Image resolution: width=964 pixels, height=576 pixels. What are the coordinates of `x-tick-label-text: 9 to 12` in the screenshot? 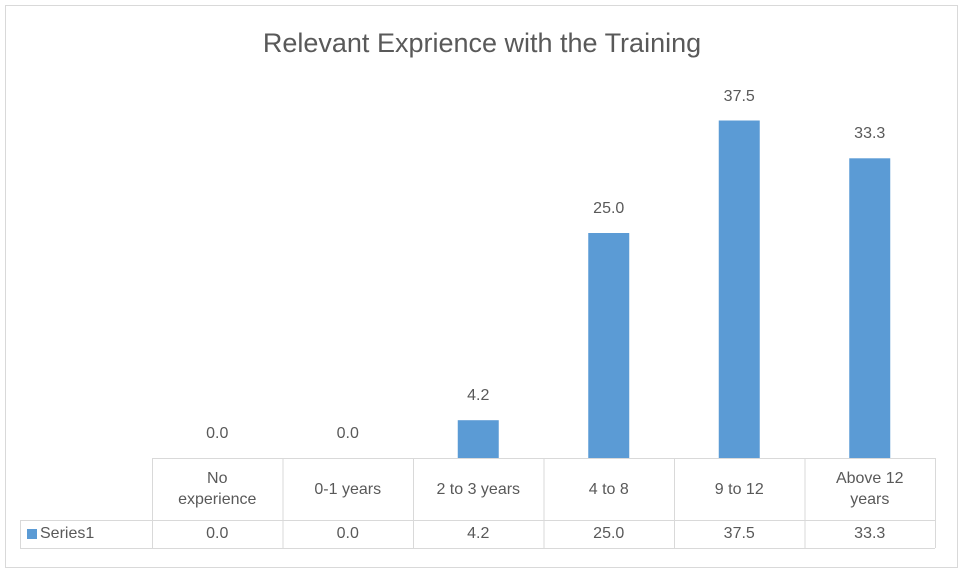 It's located at (739, 489).